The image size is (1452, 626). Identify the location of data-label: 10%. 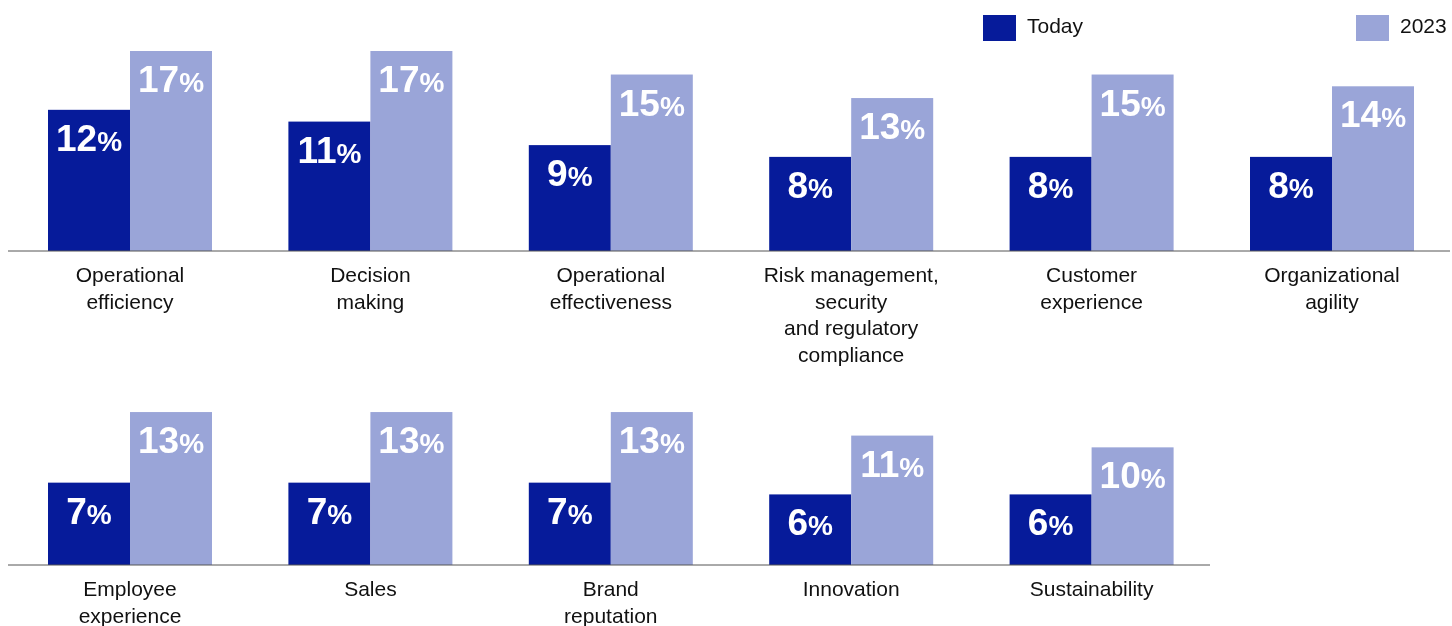
(1132, 476).